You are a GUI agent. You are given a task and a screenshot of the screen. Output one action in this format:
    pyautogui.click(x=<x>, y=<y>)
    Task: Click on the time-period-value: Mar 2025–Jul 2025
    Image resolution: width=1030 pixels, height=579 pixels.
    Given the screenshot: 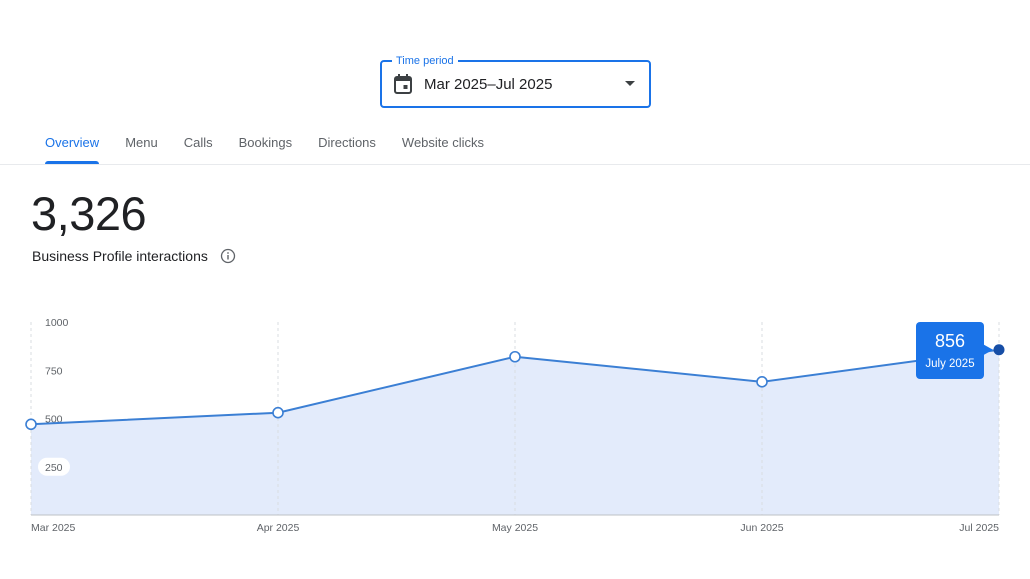 What is the action you would take?
    pyautogui.click(x=488, y=84)
    